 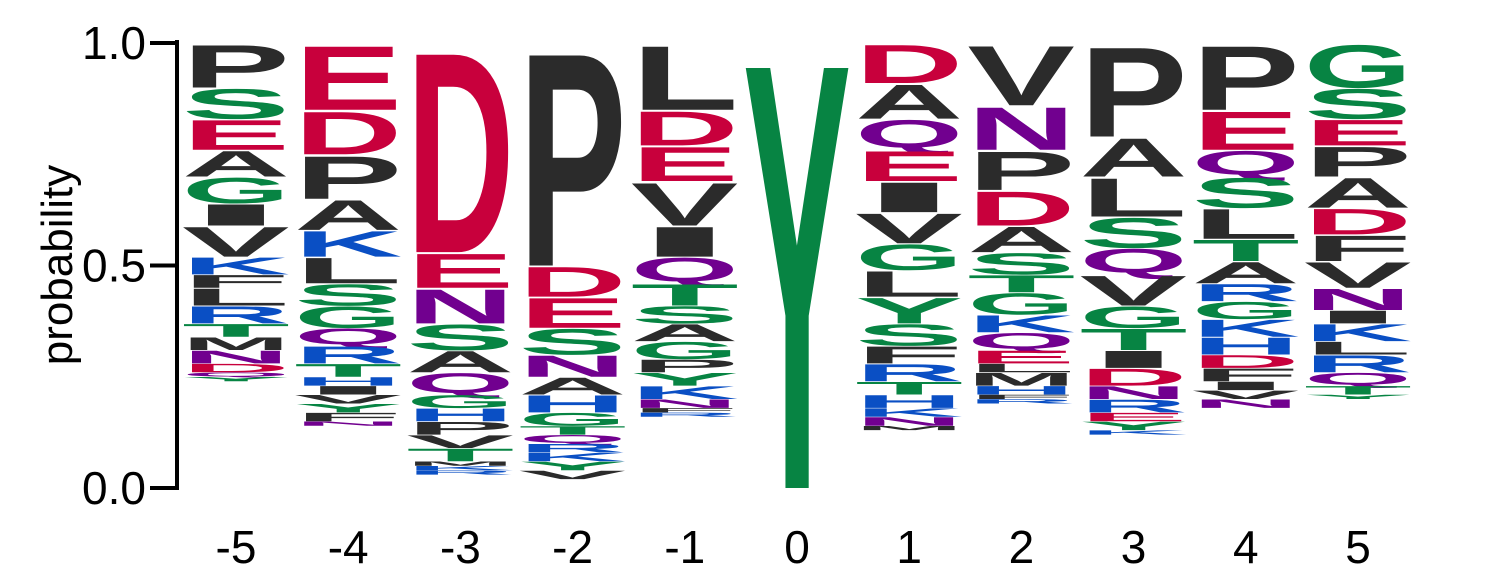 I want to click on x-tick-label: 4, so click(x=1246, y=547).